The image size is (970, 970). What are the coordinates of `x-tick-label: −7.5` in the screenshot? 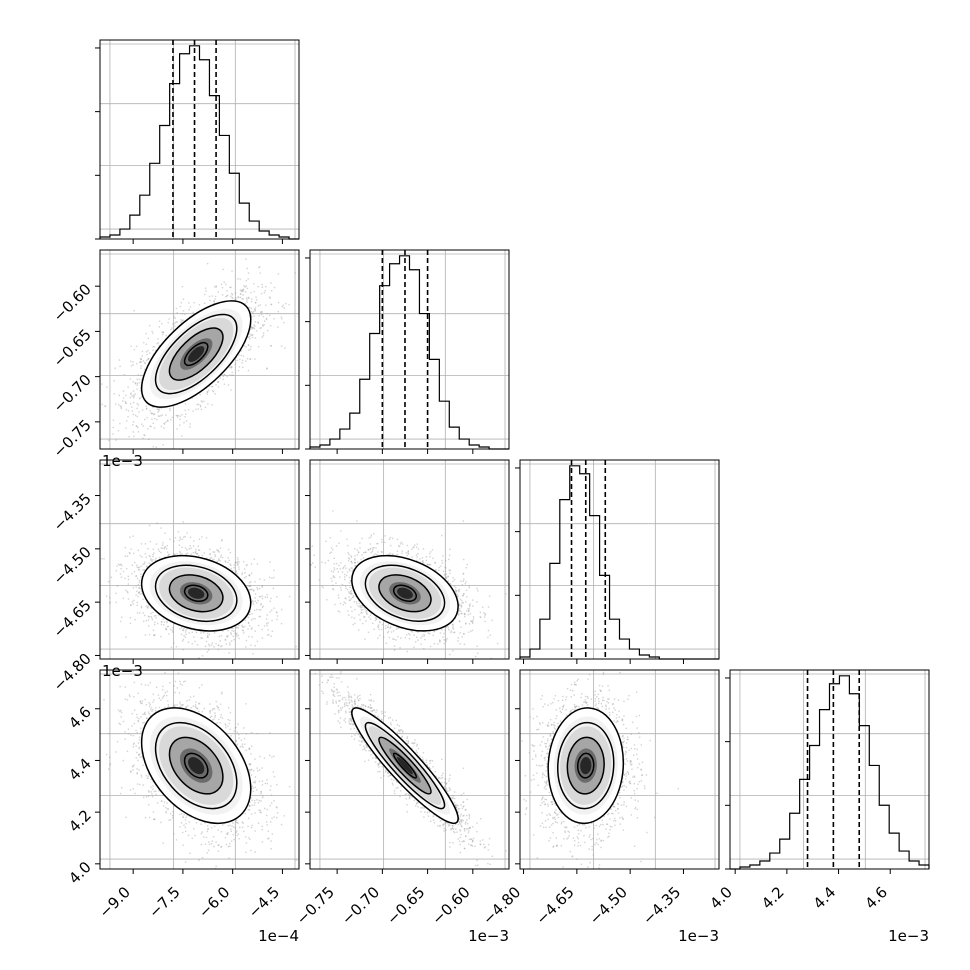 It's located at (164, 902).